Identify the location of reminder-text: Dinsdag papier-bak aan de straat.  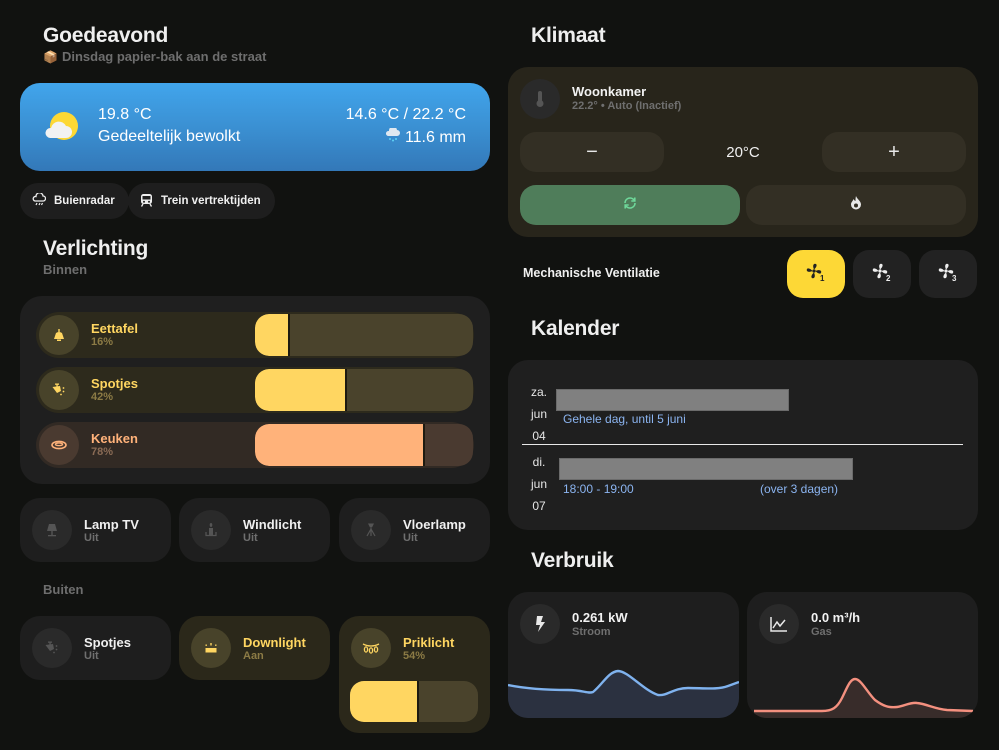
(164, 56).